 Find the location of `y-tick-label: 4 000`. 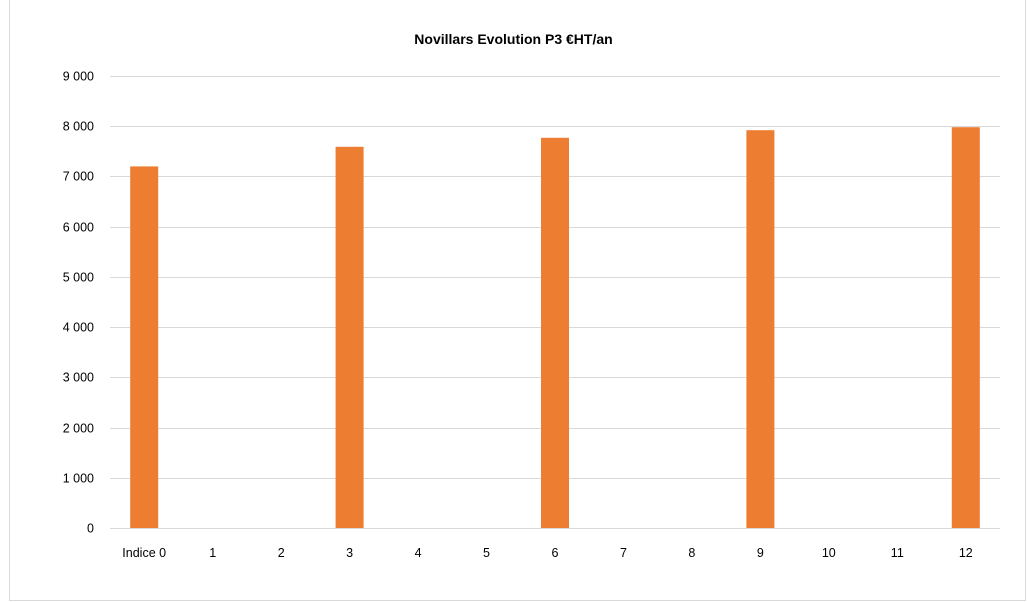

y-tick-label: 4 000 is located at coordinates (78, 328).